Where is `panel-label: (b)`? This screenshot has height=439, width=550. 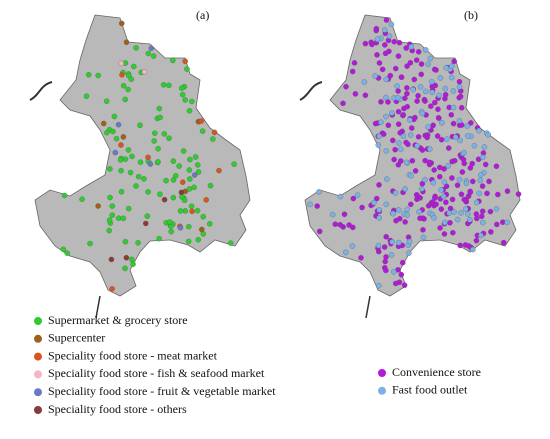 panel-label: (b) is located at coordinates (471, 15).